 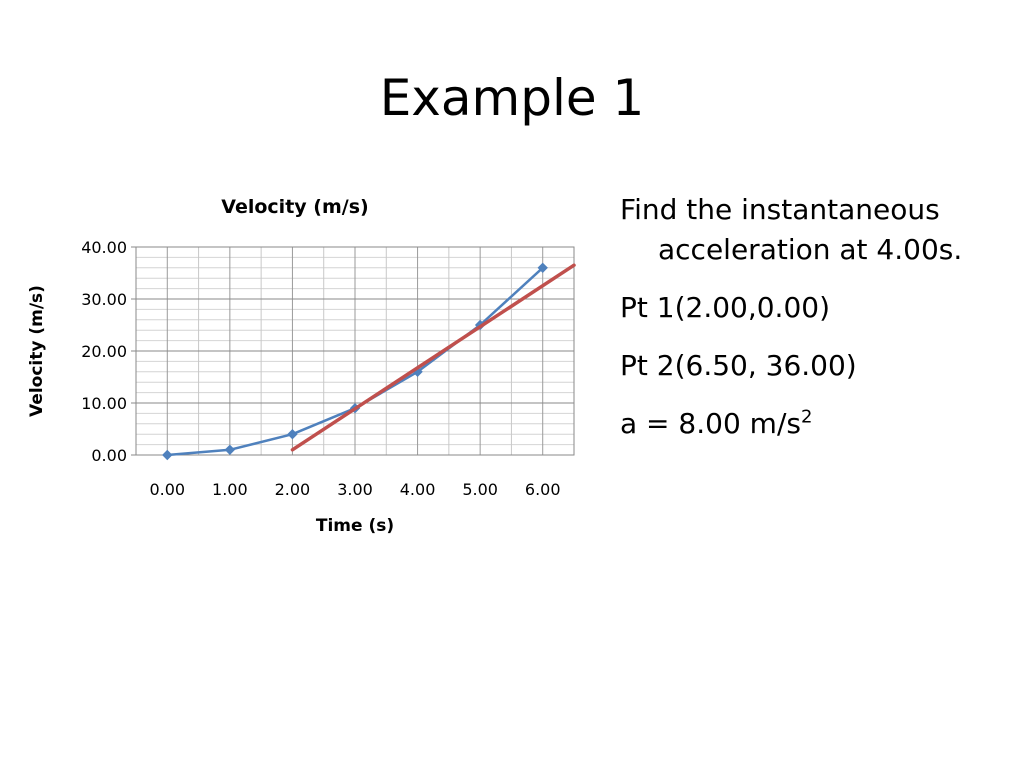 I want to click on plot-area-border, so click(x=355, y=351).